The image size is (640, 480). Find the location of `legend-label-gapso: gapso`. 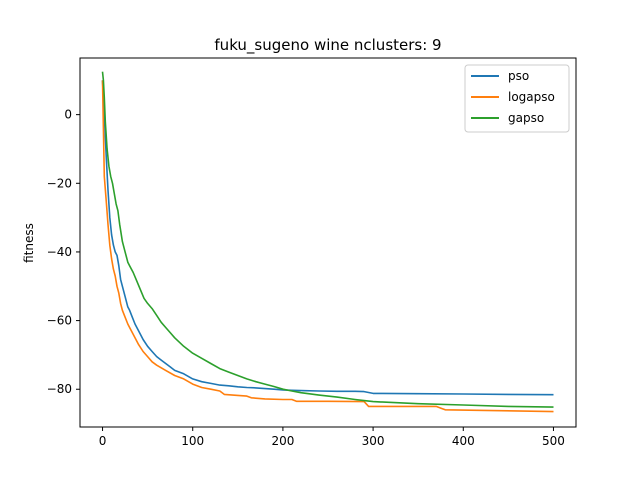

legend-label-gapso: gapso is located at coordinates (526, 118).